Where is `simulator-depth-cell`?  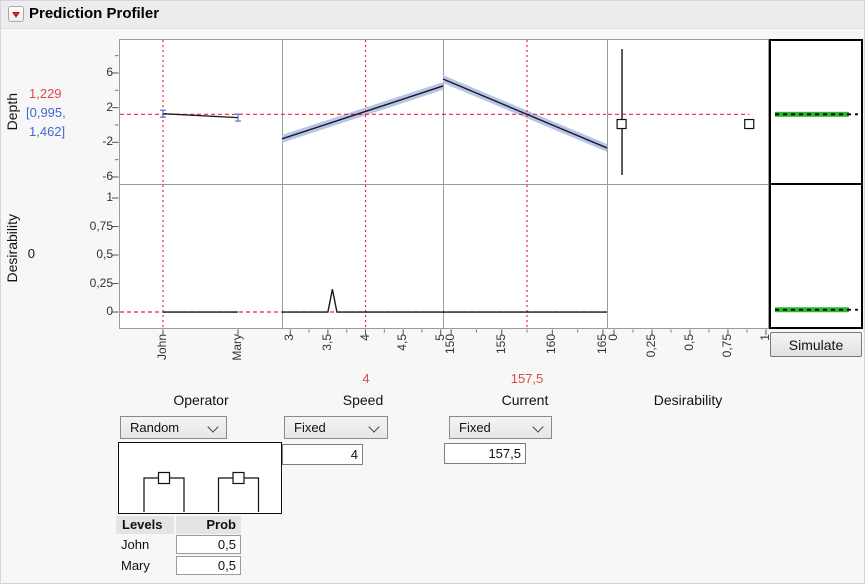
simulator-depth-cell is located at coordinates (816, 112).